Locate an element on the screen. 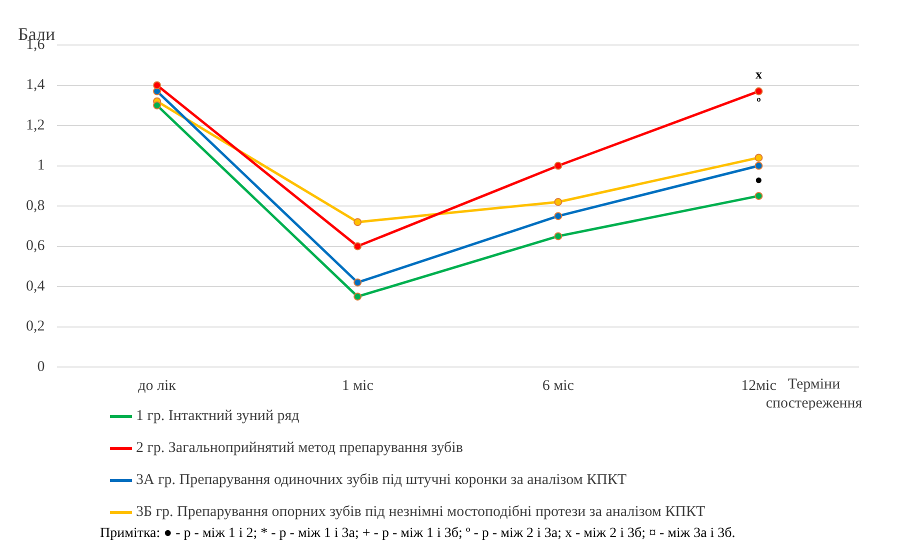  y-tick-label: 0 is located at coordinates (41, 366).